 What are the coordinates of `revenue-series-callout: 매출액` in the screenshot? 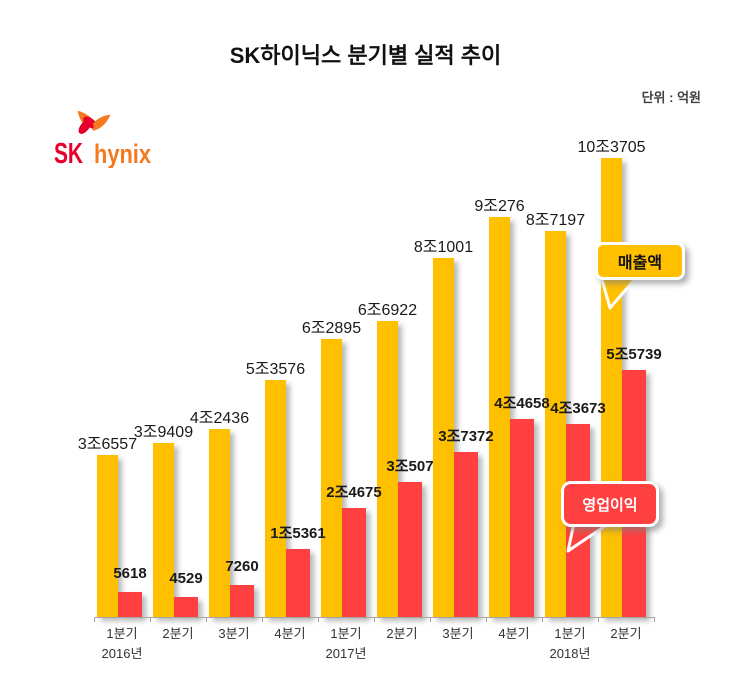 It's located at (640, 261).